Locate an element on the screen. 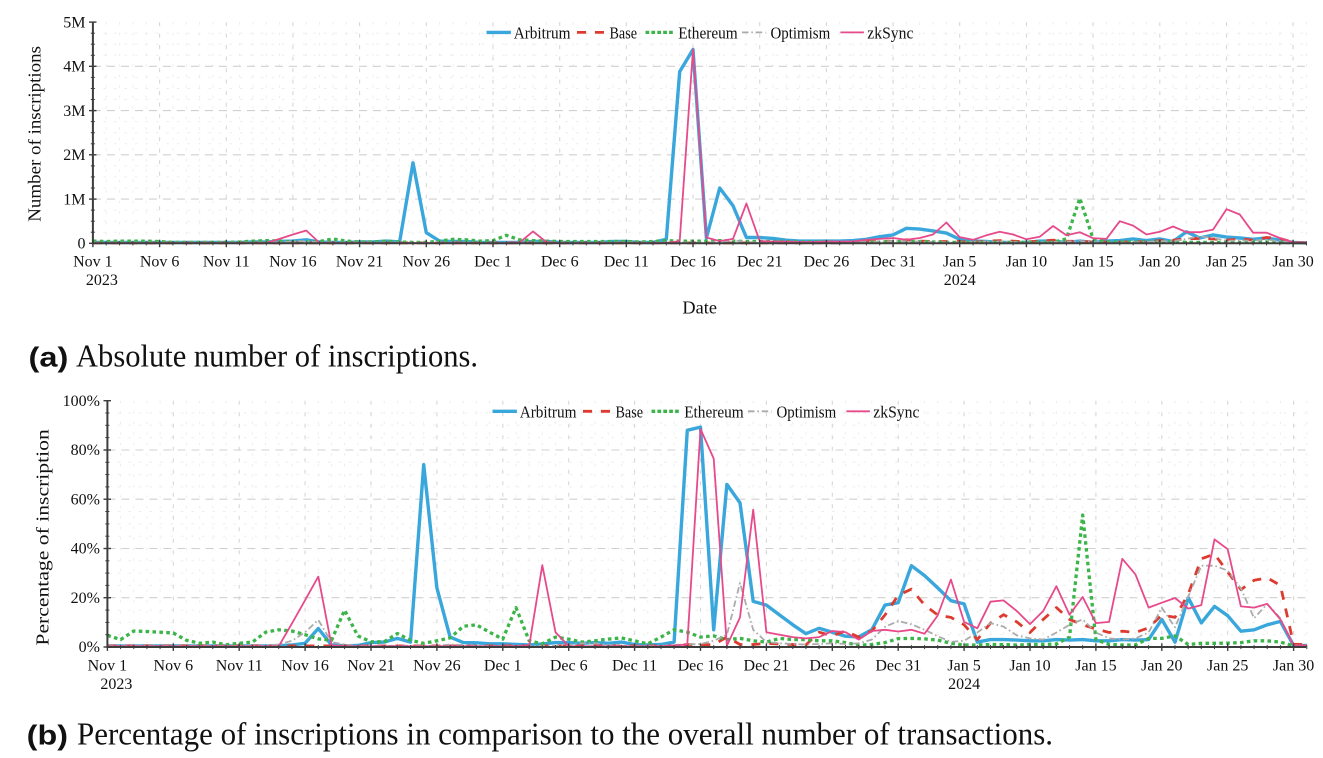 The width and height of the screenshot is (1323, 758). svg-text: 0 is located at coordinates (82, 244).